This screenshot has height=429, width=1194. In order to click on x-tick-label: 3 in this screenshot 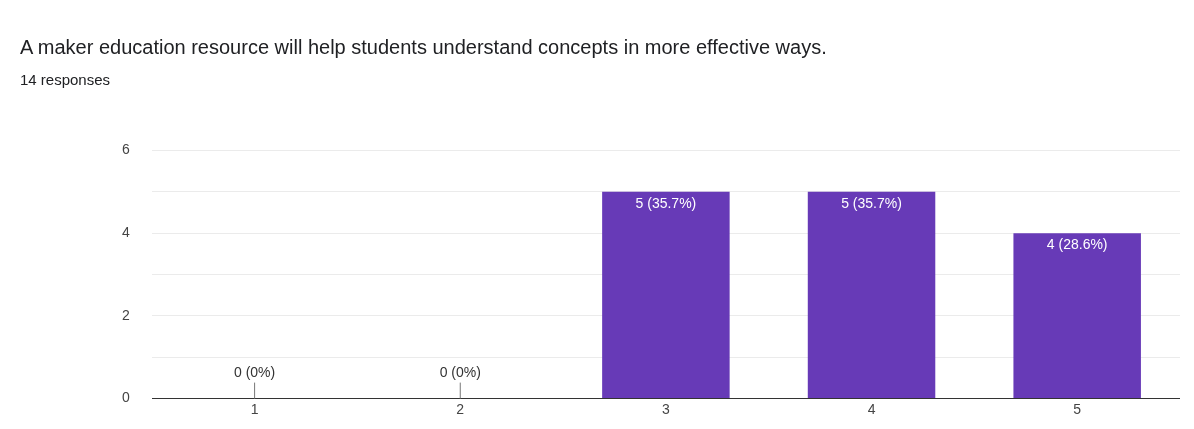, I will do `click(665, 408)`.